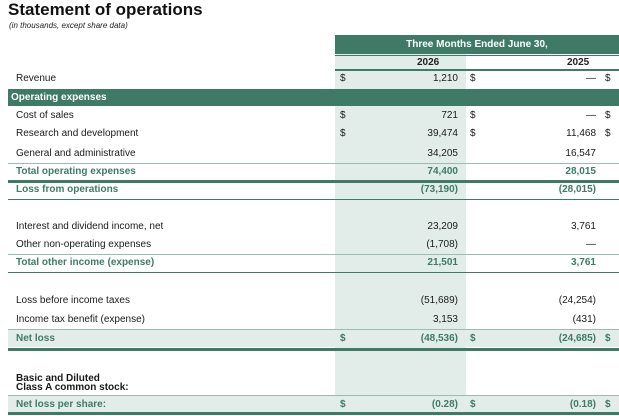 Image resolution: width=619 pixels, height=416 pixels. What do you see at coordinates (477, 70) in the screenshot?
I see `header-bottom-rule` at bounding box center [477, 70].